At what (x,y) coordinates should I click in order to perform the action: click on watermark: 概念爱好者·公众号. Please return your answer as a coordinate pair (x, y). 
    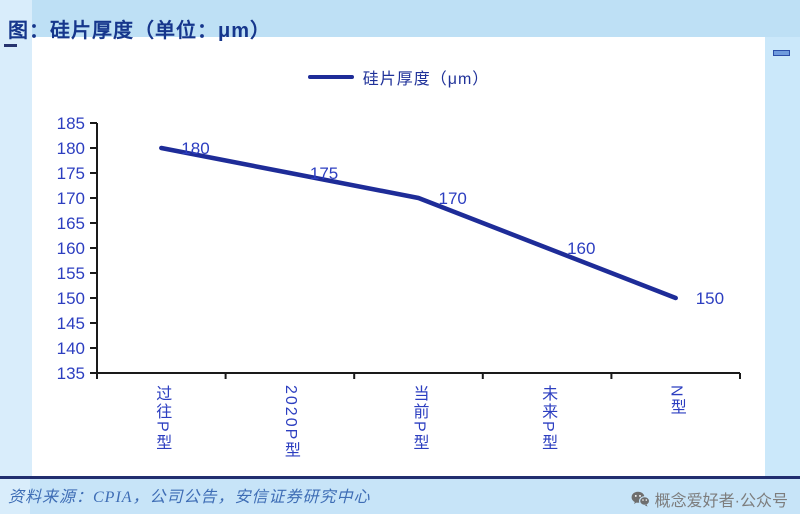
    Looking at the image, I should click on (709, 499).